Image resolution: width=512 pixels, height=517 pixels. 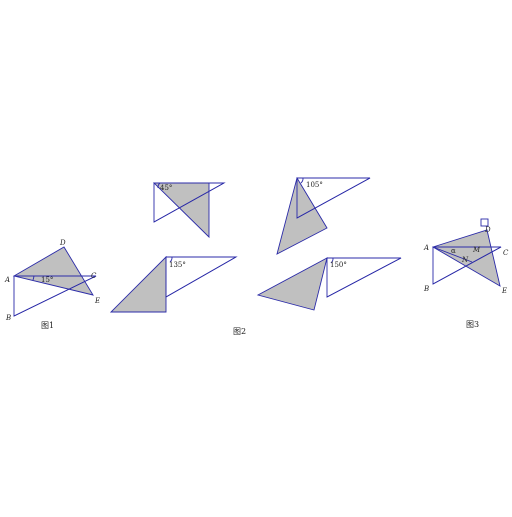 I want to click on figure-3: A B C D E M N α 图3, so click(x=466, y=273).